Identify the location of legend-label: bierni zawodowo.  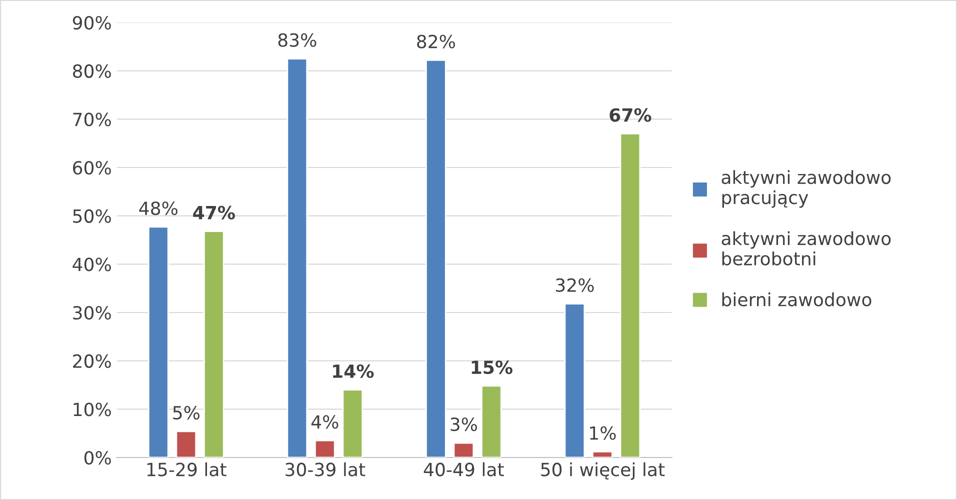
(797, 299).